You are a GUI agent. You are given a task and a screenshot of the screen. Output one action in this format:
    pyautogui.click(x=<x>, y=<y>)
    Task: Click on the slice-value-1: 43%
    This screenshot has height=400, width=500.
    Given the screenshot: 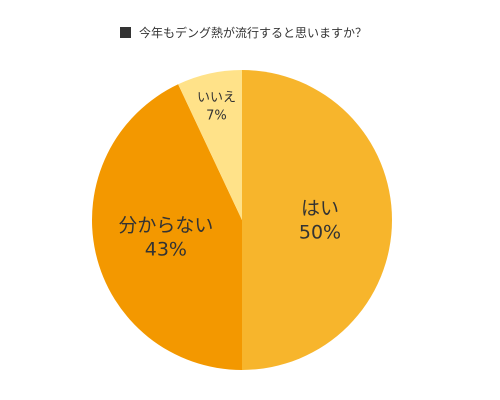 What is the action you would take?
    pyautogui.click(x=166, y=250)
    